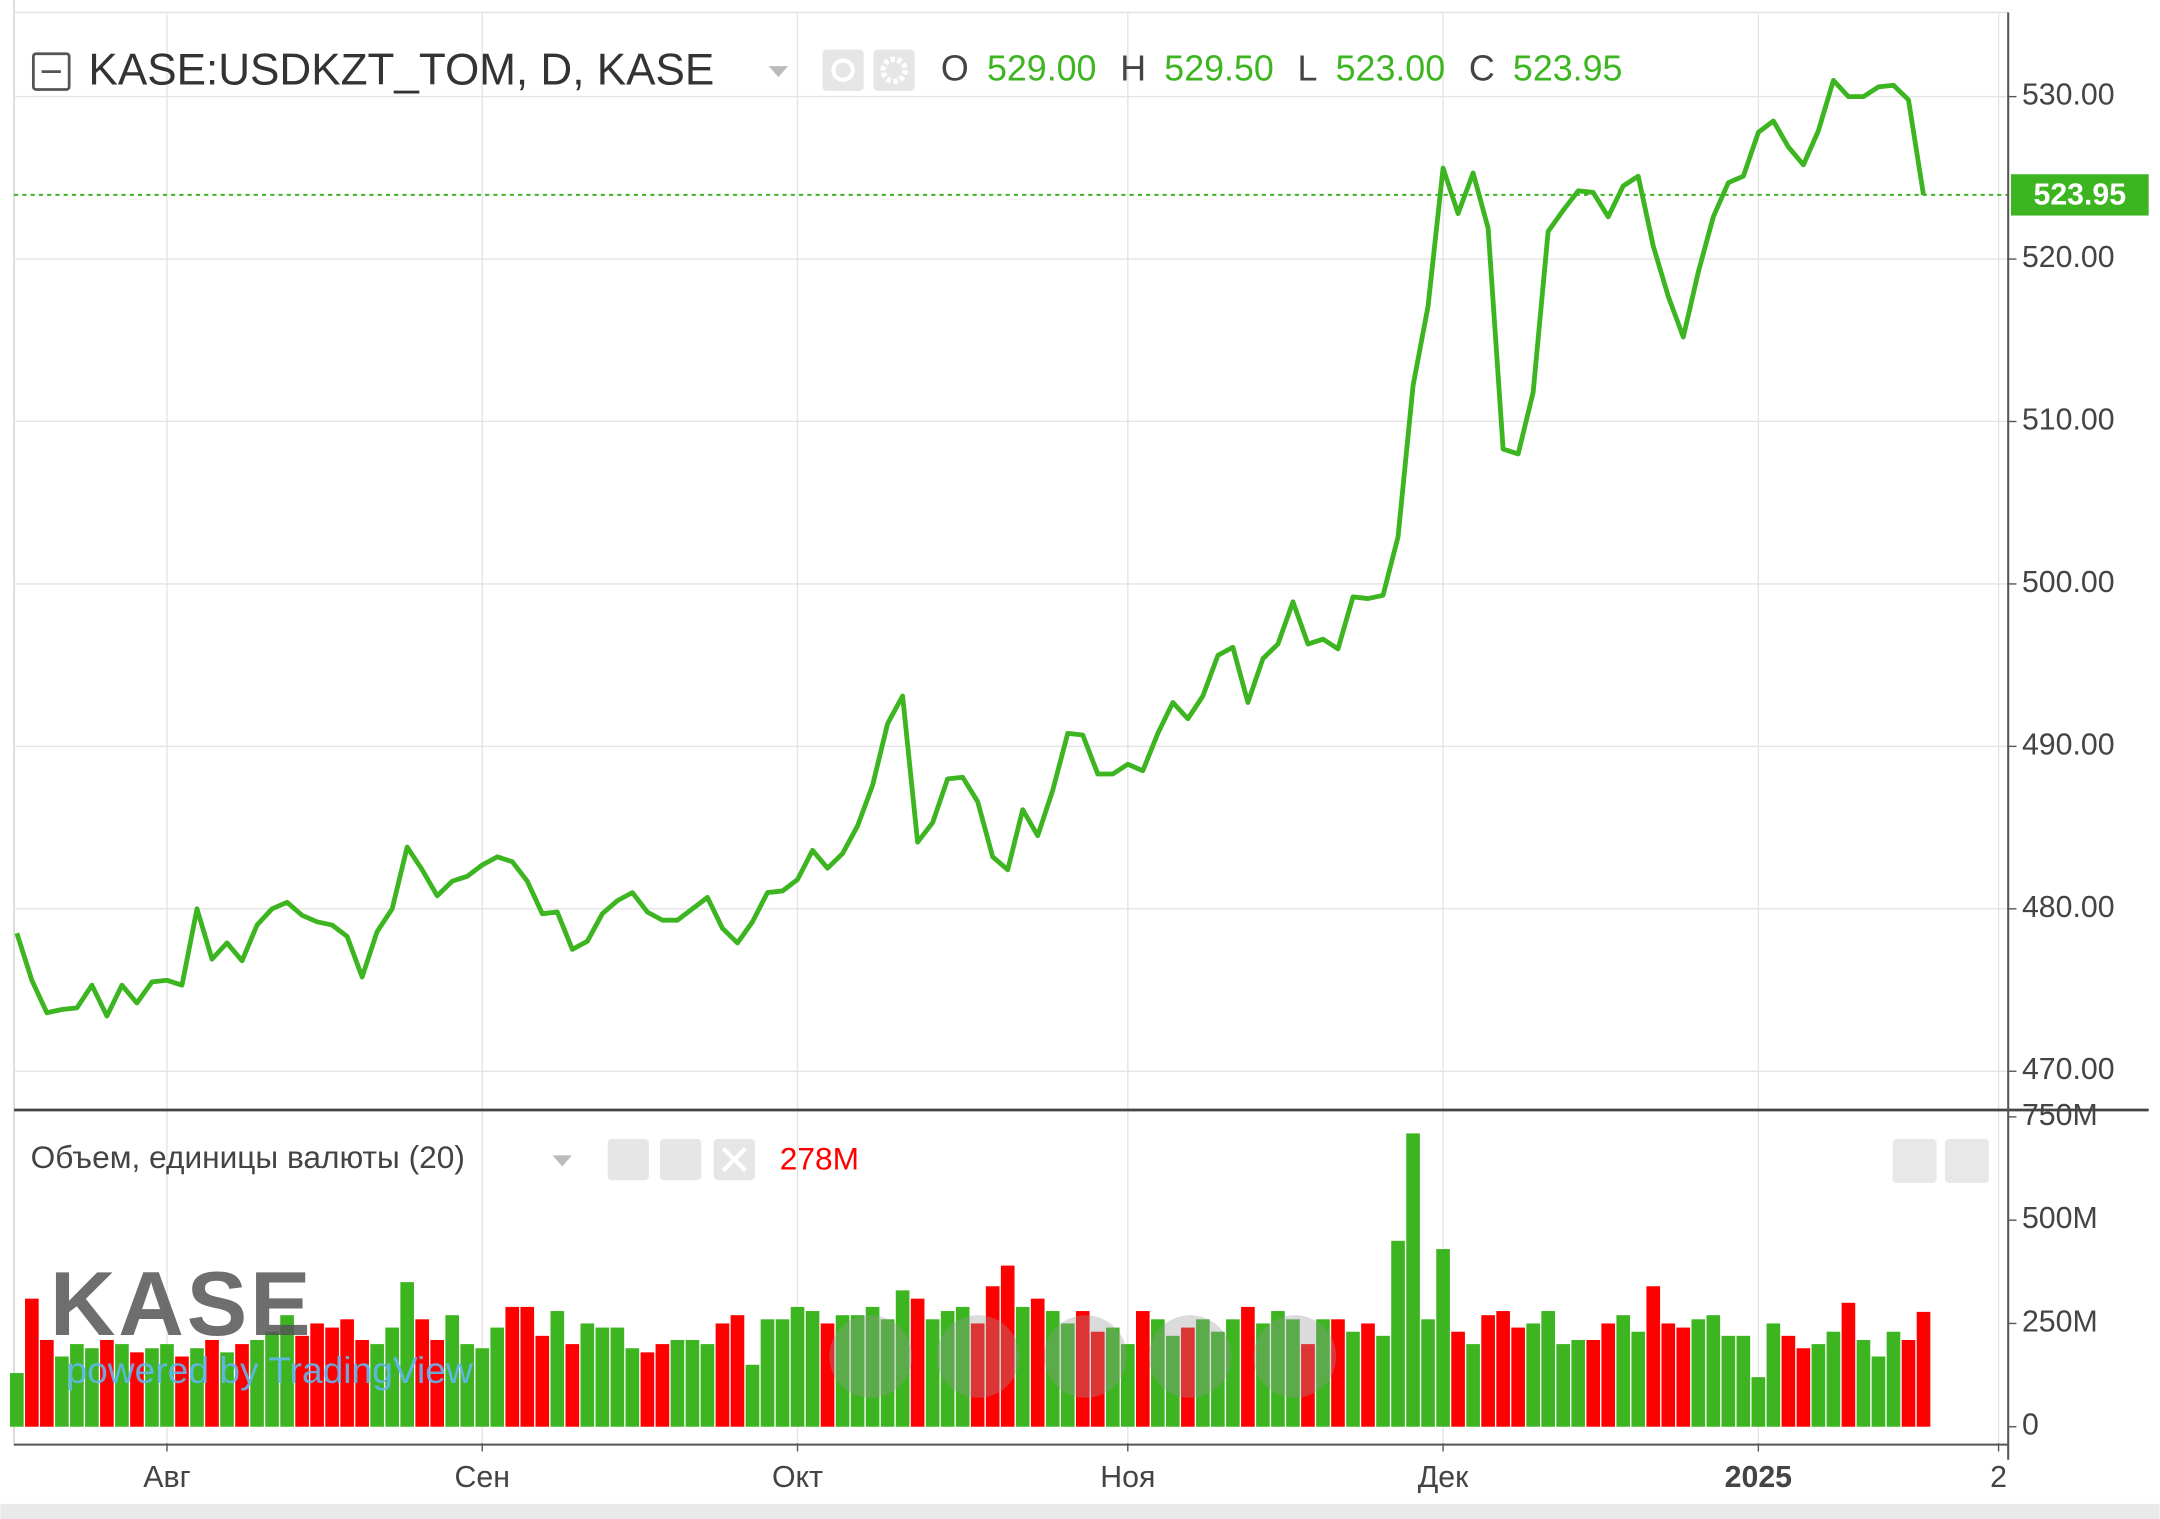 The width and height of the screenshot is (2160, 1519). Describe the element at coordinates (1966, 1160) in the screenshot. I see `maximize-button` at that location.